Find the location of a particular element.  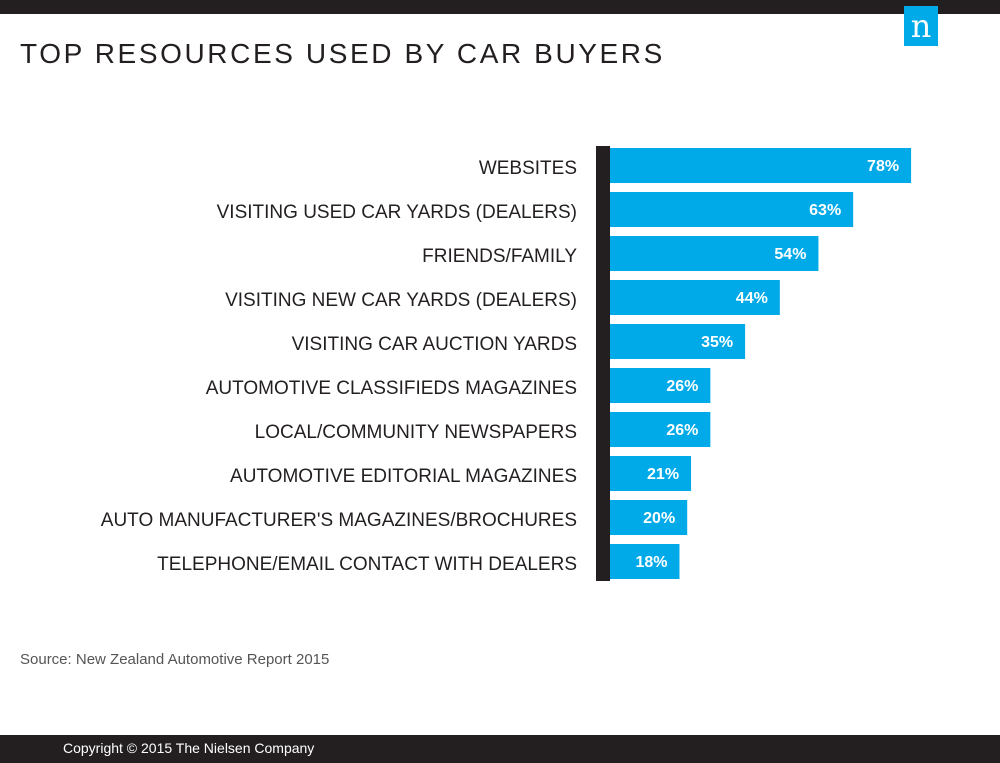

chart-title: TOP RESOURCES USED BY CAR BUYERS is located at coordinates (342, 53).